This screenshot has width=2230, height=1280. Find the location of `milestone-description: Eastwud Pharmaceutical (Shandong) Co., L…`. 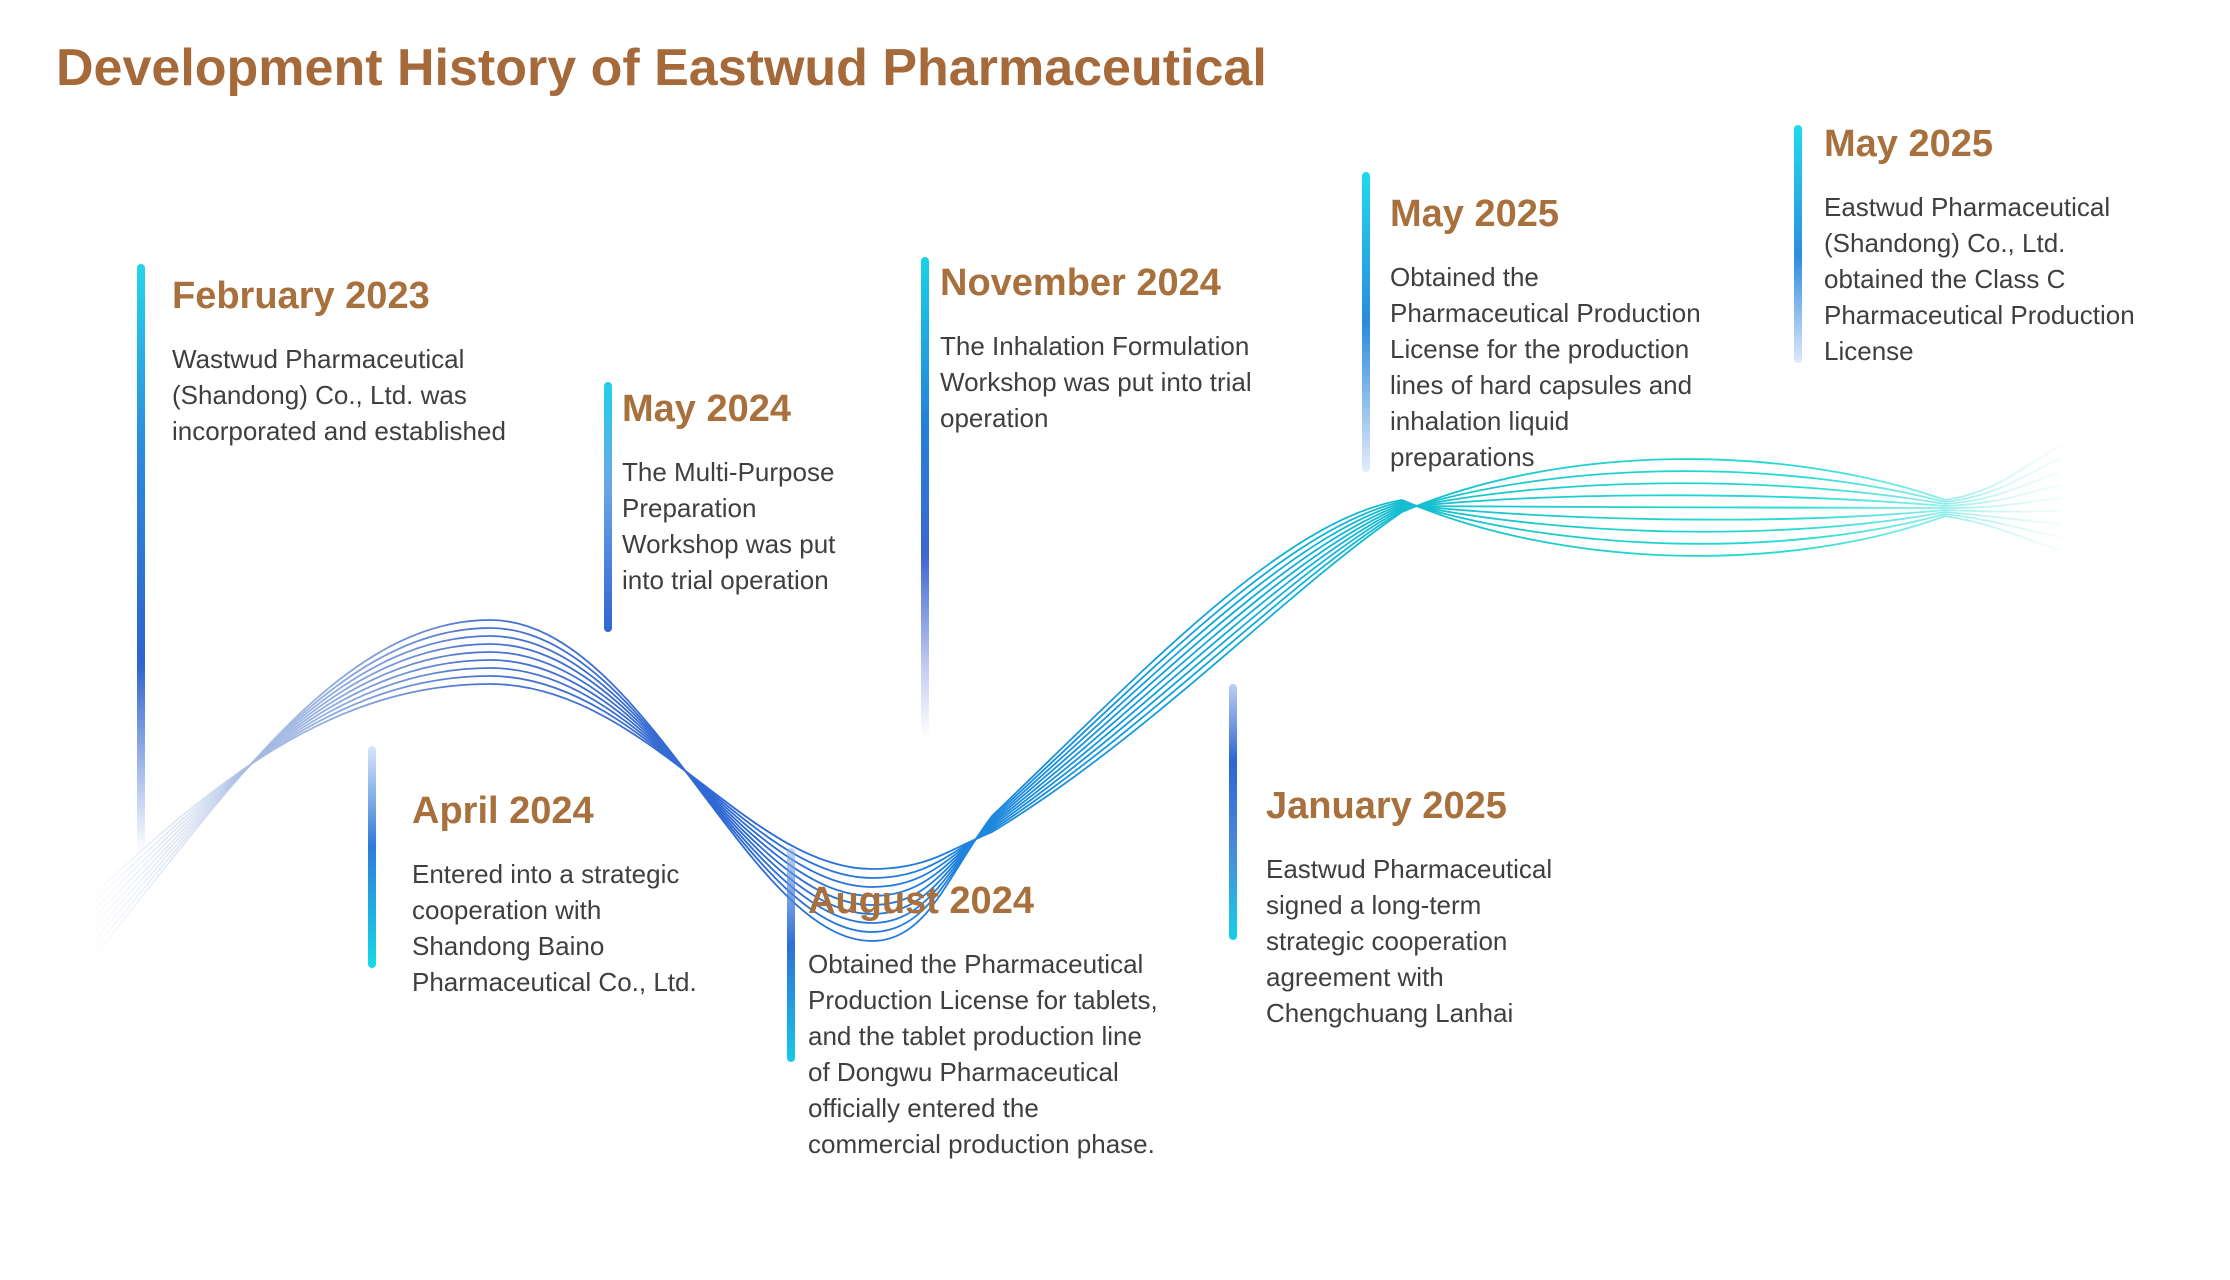

milestone-description: Eastwud Pharmaceutical (Shandong) Co., L… is located at coordinates (1979, 278).